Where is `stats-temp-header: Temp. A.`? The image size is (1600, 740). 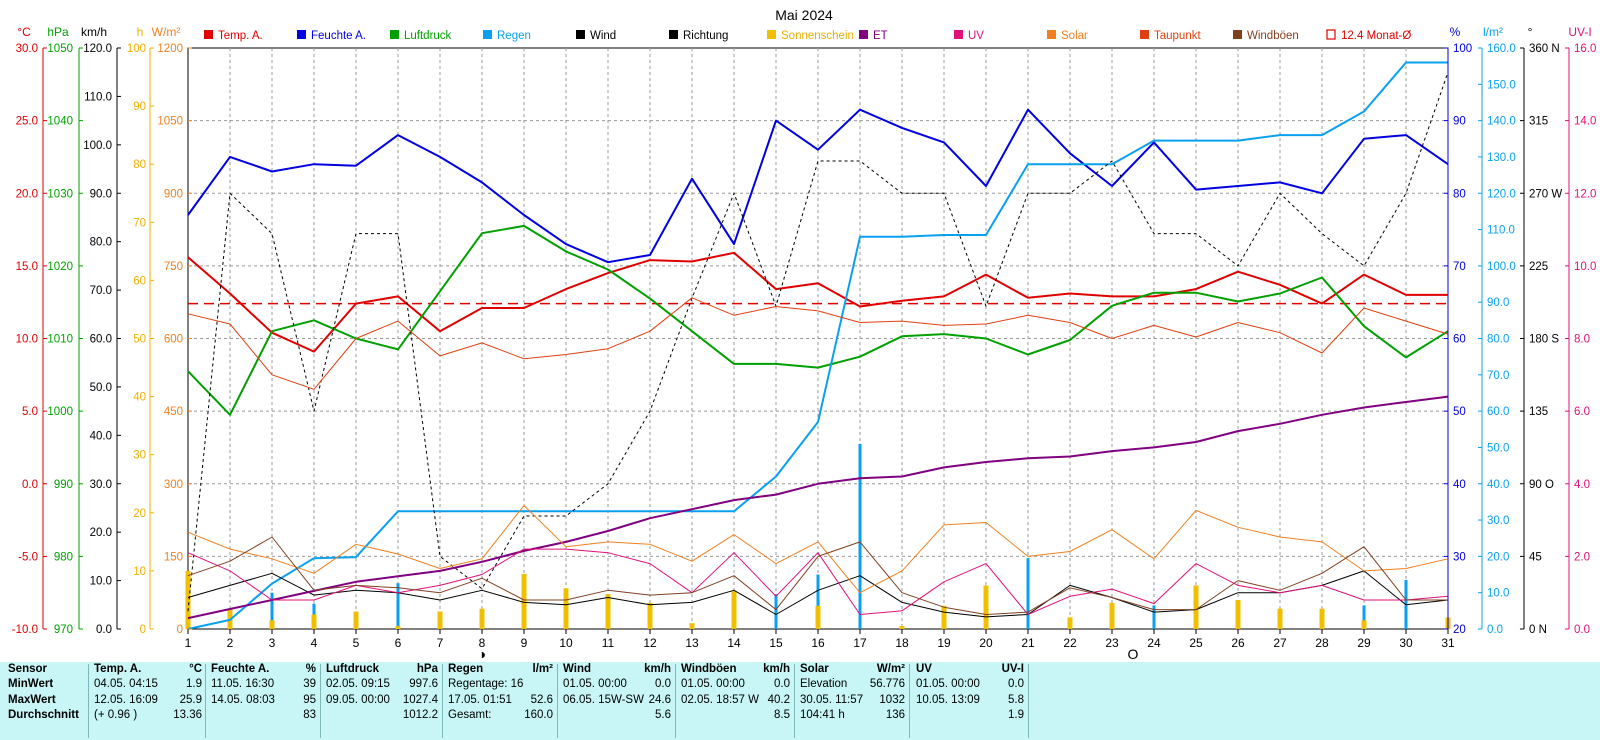 stats-temp-header: Temp. A. is located at coordinates (118, 669).